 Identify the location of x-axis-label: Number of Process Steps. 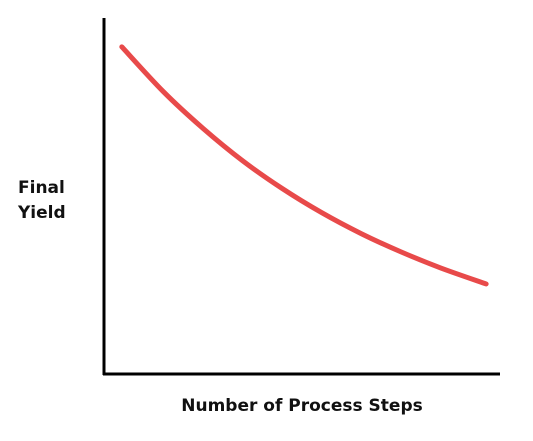
(302, 406).